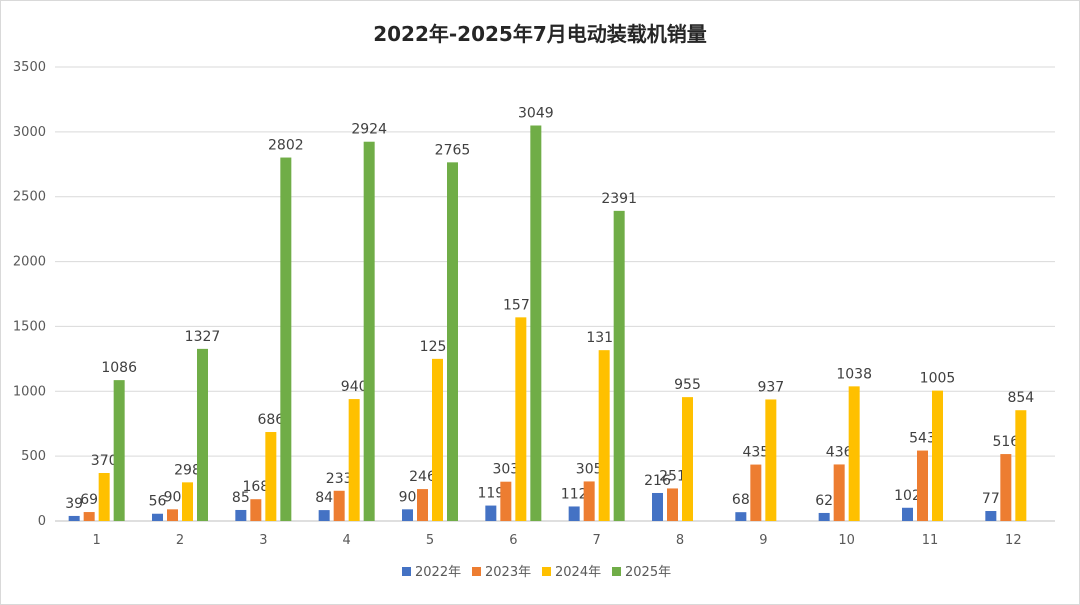  What do you see at coordinates (104, 461) in the screenshot?
I see `data-label: 370` at bounding box center [104, 461].